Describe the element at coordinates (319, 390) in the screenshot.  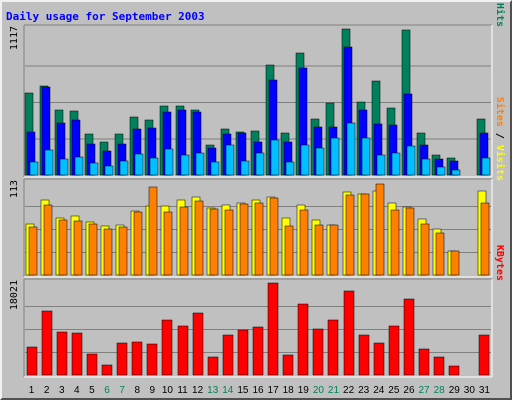
I see `x-tick-label: 20` at that location.